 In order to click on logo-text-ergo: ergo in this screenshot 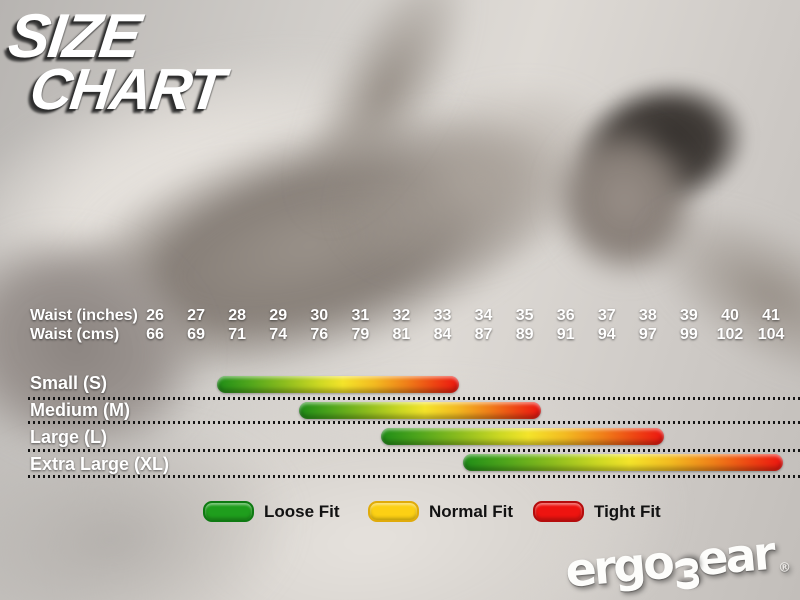, I will do `click(618, 566)`.